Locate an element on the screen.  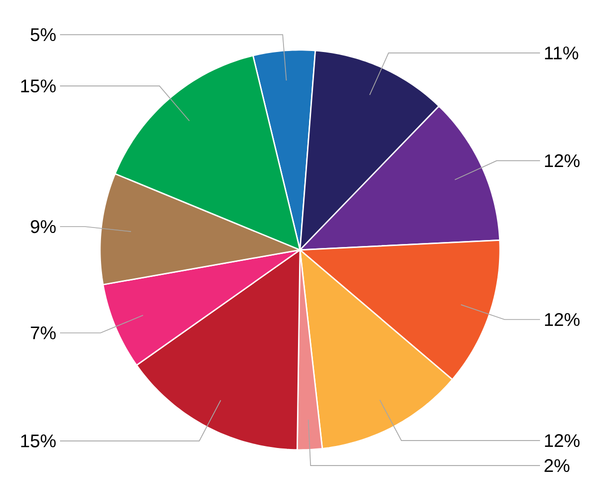
data-label: 9% is located at coordinates (43, 227).